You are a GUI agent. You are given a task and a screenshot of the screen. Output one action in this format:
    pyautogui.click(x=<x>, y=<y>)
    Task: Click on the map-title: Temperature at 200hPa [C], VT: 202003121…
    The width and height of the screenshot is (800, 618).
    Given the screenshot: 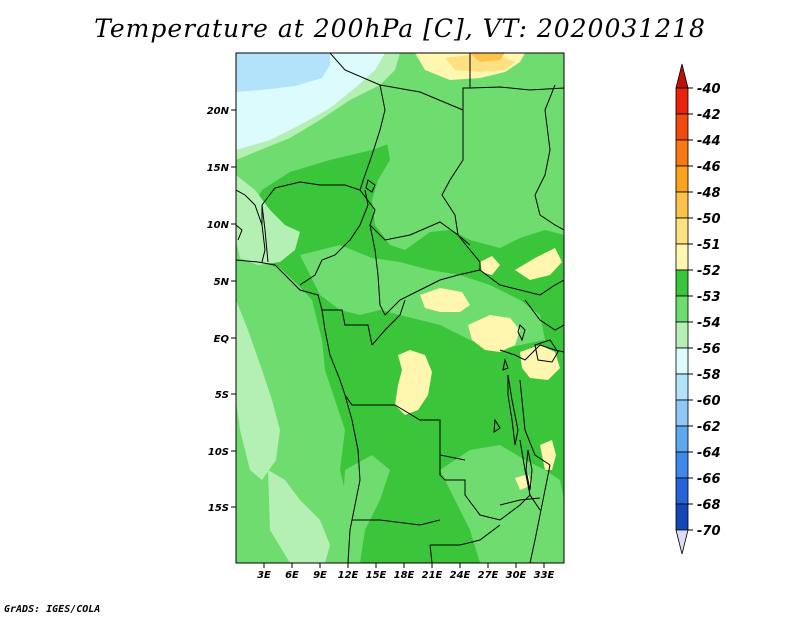 What is the action you would take?
    pyautogui.click(x=400, y=28)
    